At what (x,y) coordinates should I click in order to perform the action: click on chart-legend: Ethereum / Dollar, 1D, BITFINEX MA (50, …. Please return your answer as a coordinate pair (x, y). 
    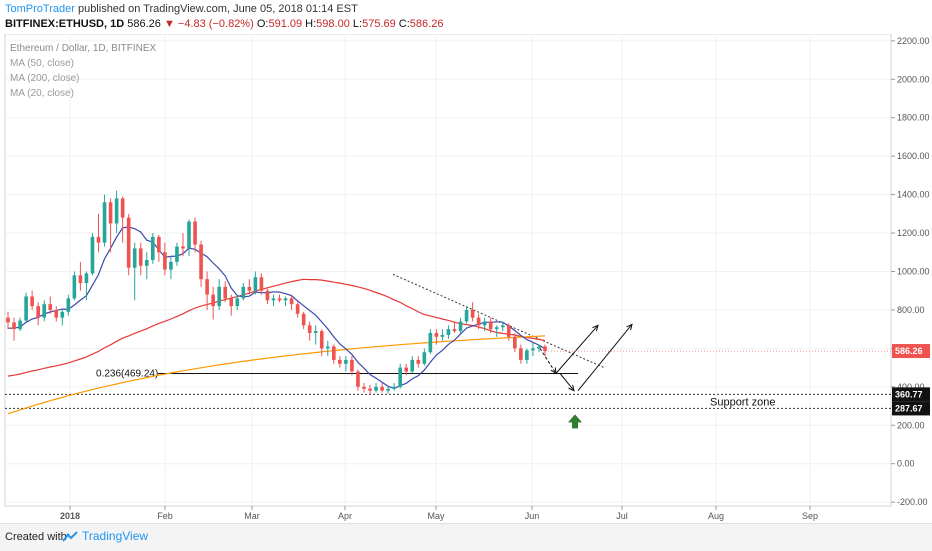
    Looking at the image, I should click on (83, 71).